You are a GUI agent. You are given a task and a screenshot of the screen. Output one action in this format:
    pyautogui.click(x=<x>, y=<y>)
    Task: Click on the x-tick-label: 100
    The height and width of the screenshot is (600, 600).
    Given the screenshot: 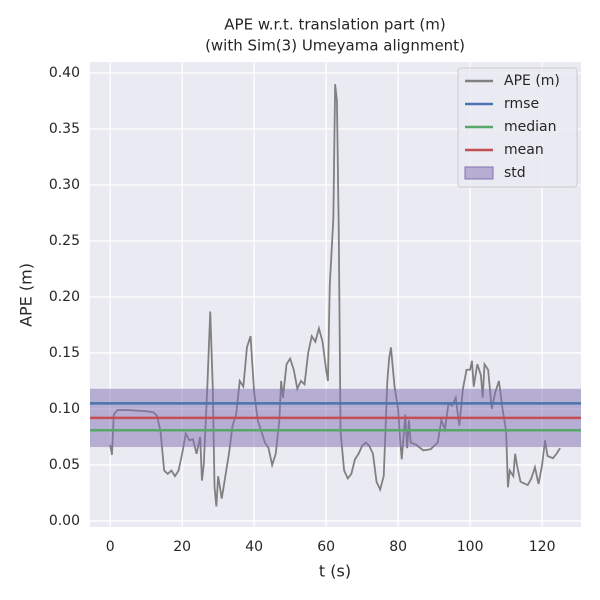 What is the action you would take?
    pyautogui.click(x=470, y=547)
    